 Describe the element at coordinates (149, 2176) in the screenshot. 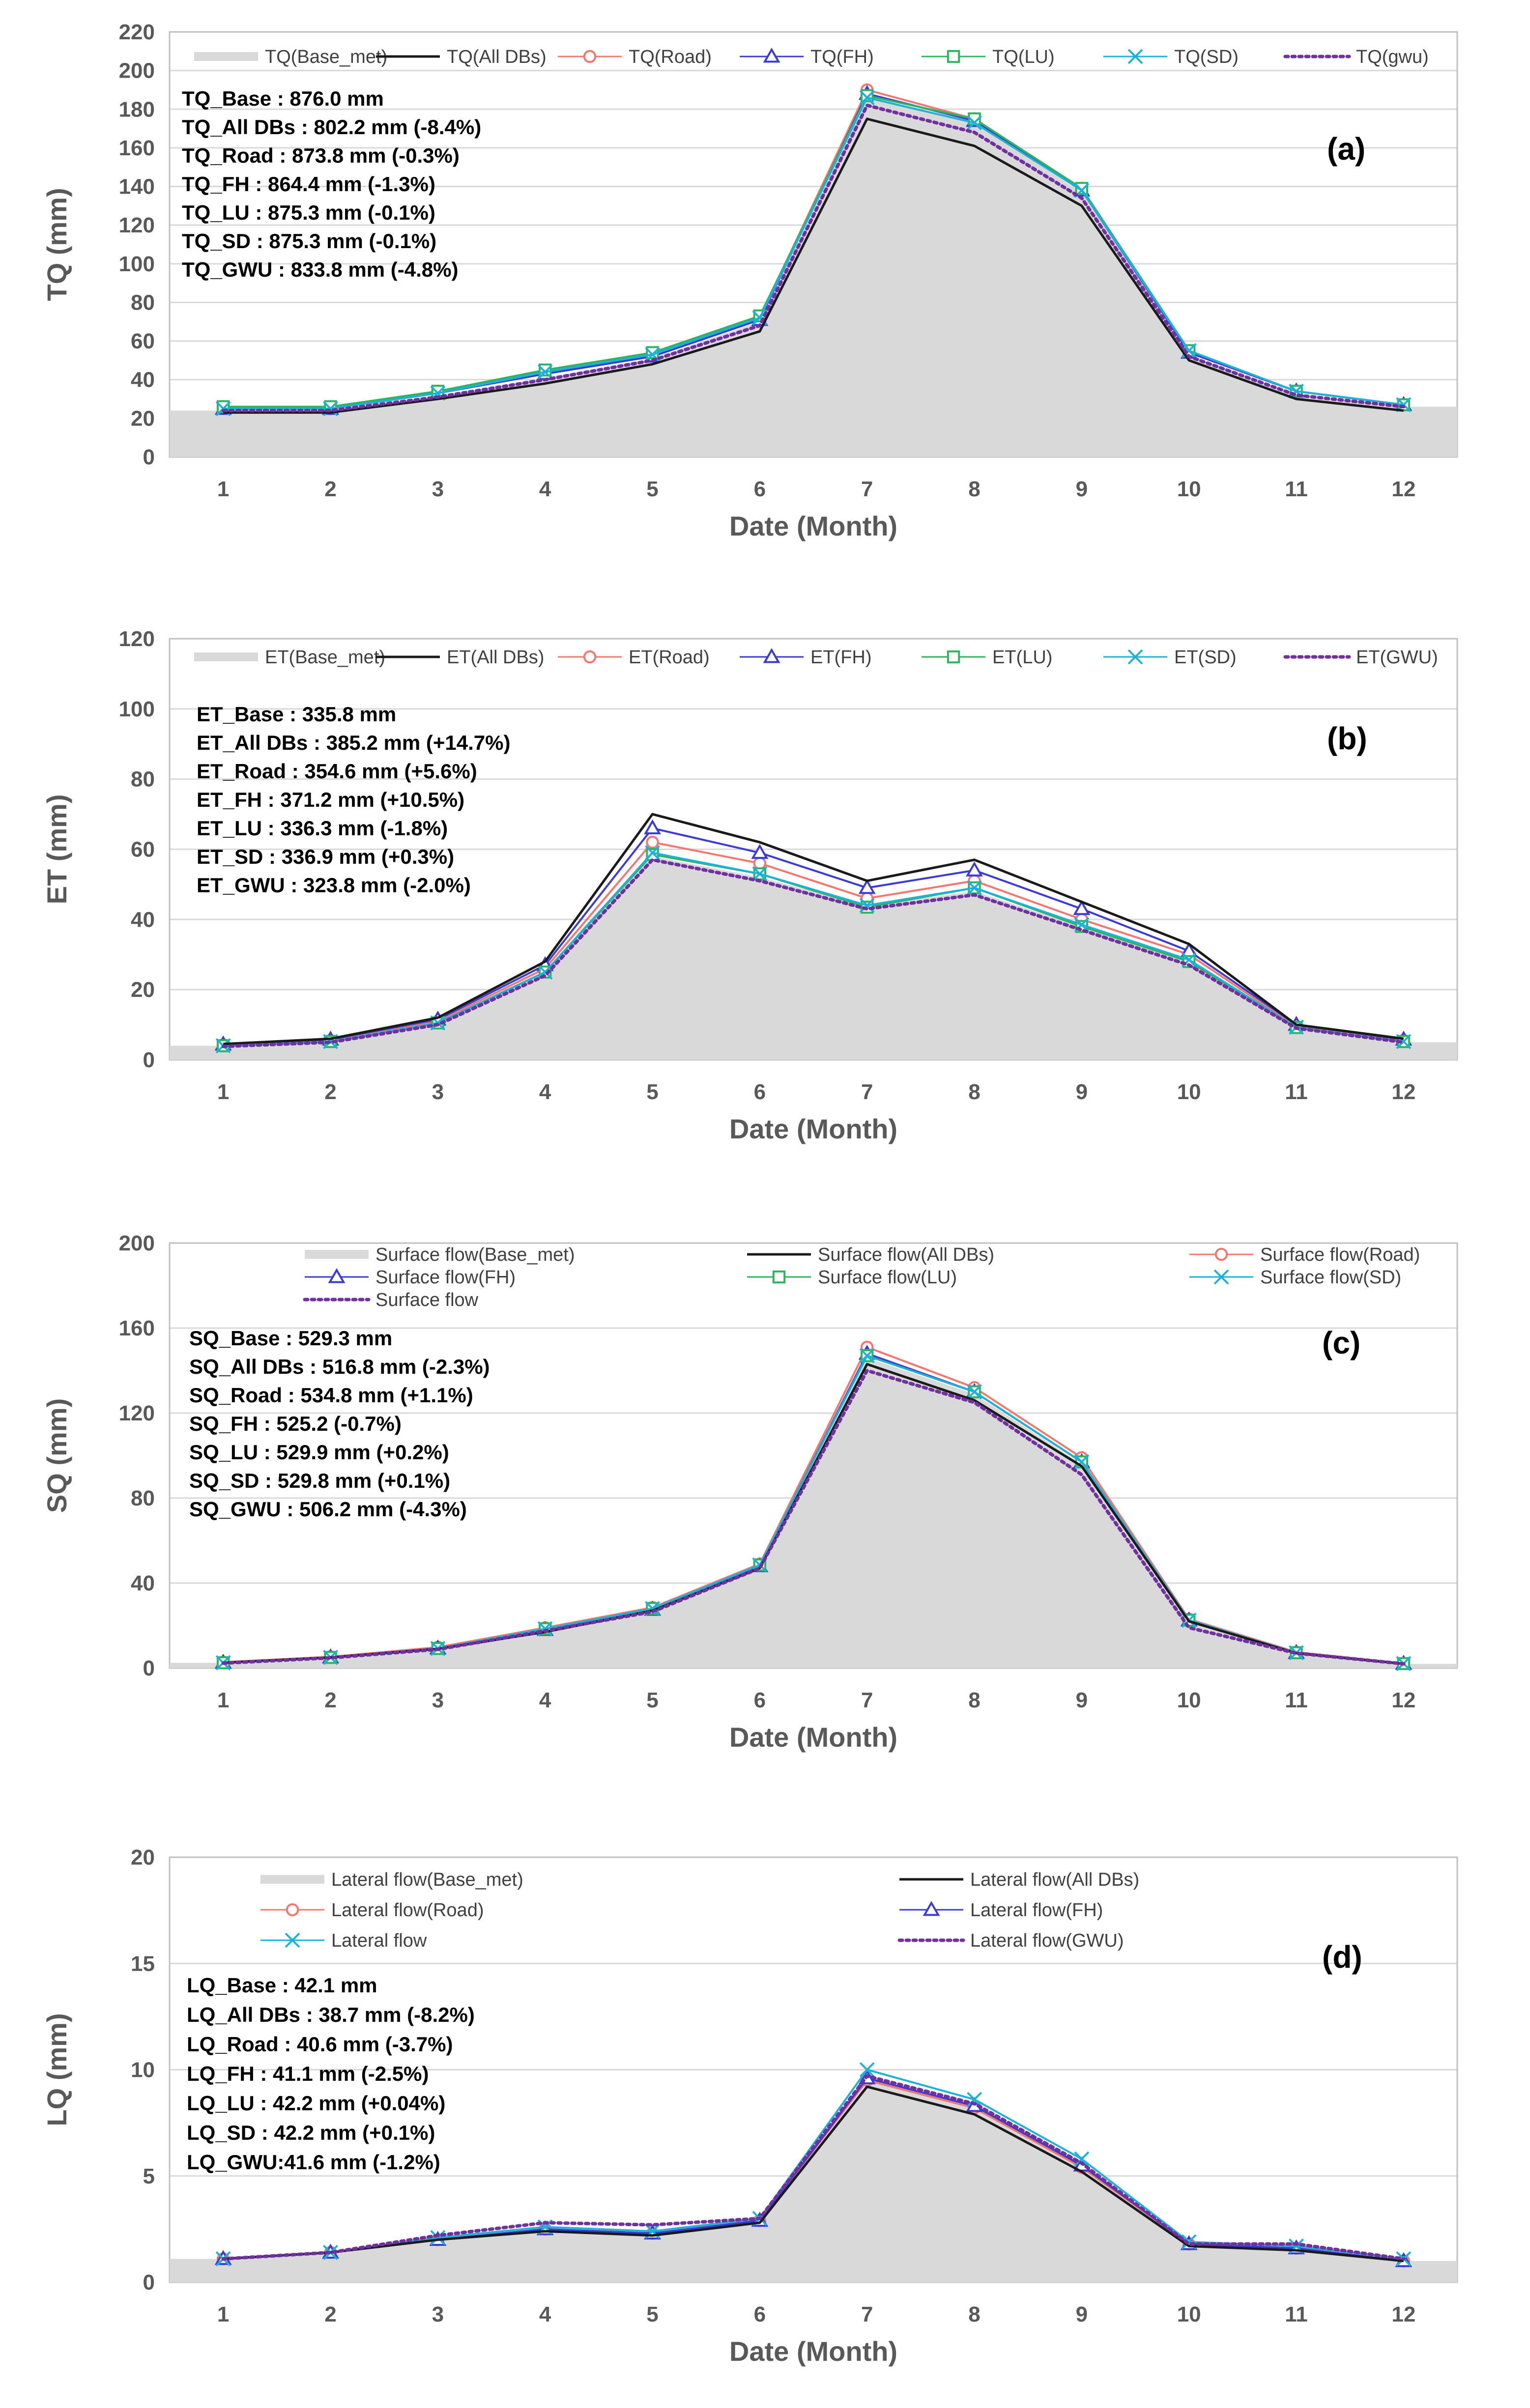

I see `y-tick-label: 5` at that location.